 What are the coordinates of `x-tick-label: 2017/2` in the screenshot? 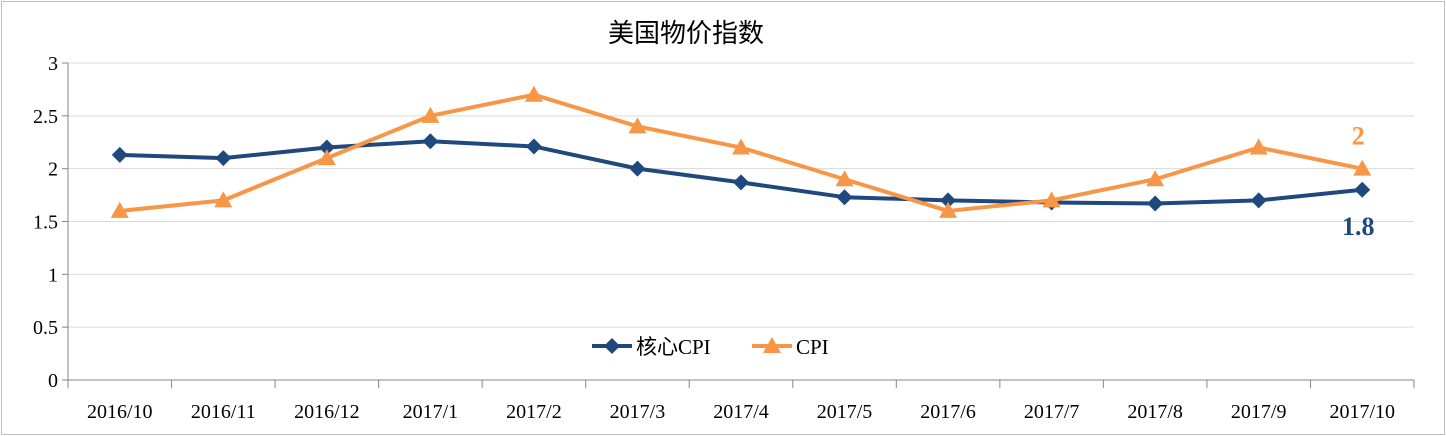 It's located at (534, 412).